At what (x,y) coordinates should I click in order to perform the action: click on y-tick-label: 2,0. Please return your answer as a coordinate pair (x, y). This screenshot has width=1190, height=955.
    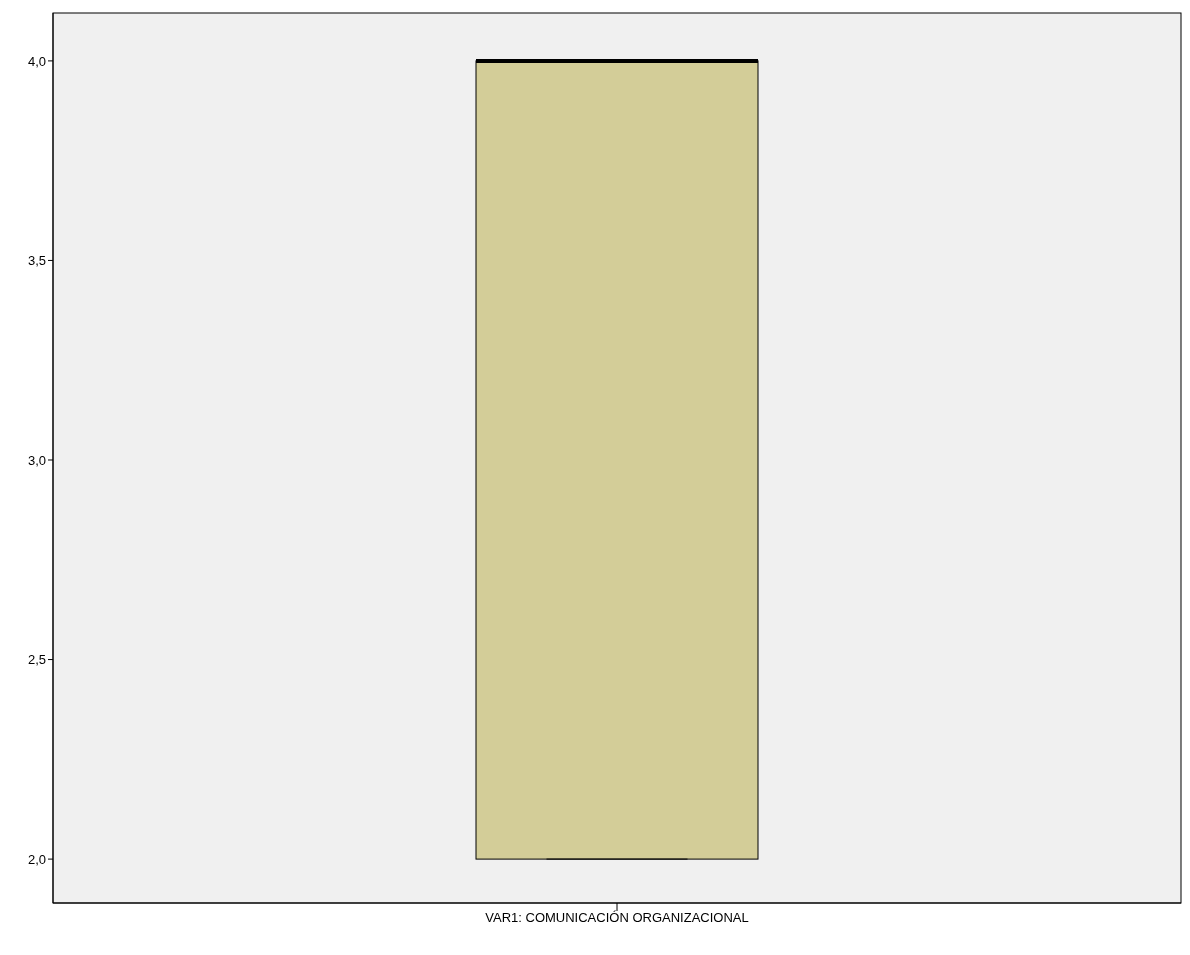
    Looking at the image, I should click on (36, 859).